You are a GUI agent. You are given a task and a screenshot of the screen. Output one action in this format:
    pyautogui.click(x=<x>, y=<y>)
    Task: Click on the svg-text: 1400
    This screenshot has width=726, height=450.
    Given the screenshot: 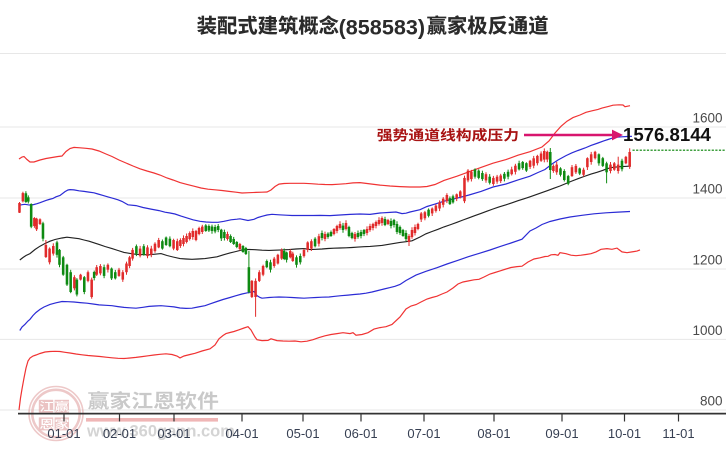 What is the action you would take?
    pyautogui.click(x=707, y=189)
    